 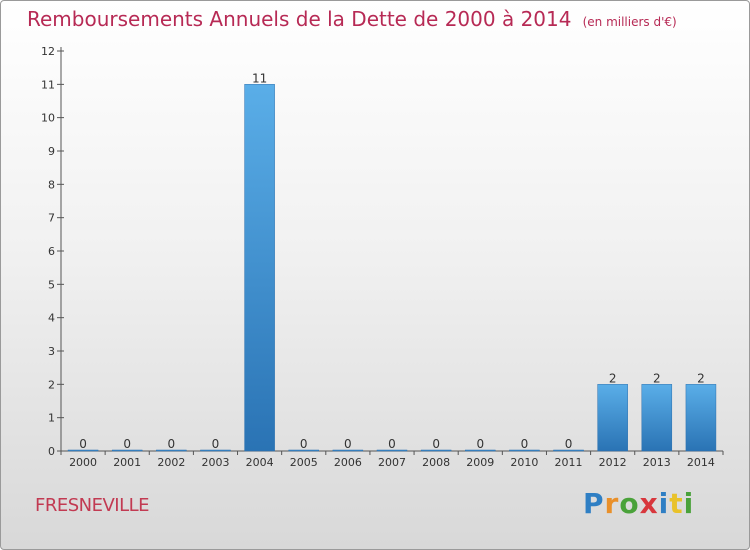 I want to click on x-tick-label: 2009, so click(x=480, y=462).